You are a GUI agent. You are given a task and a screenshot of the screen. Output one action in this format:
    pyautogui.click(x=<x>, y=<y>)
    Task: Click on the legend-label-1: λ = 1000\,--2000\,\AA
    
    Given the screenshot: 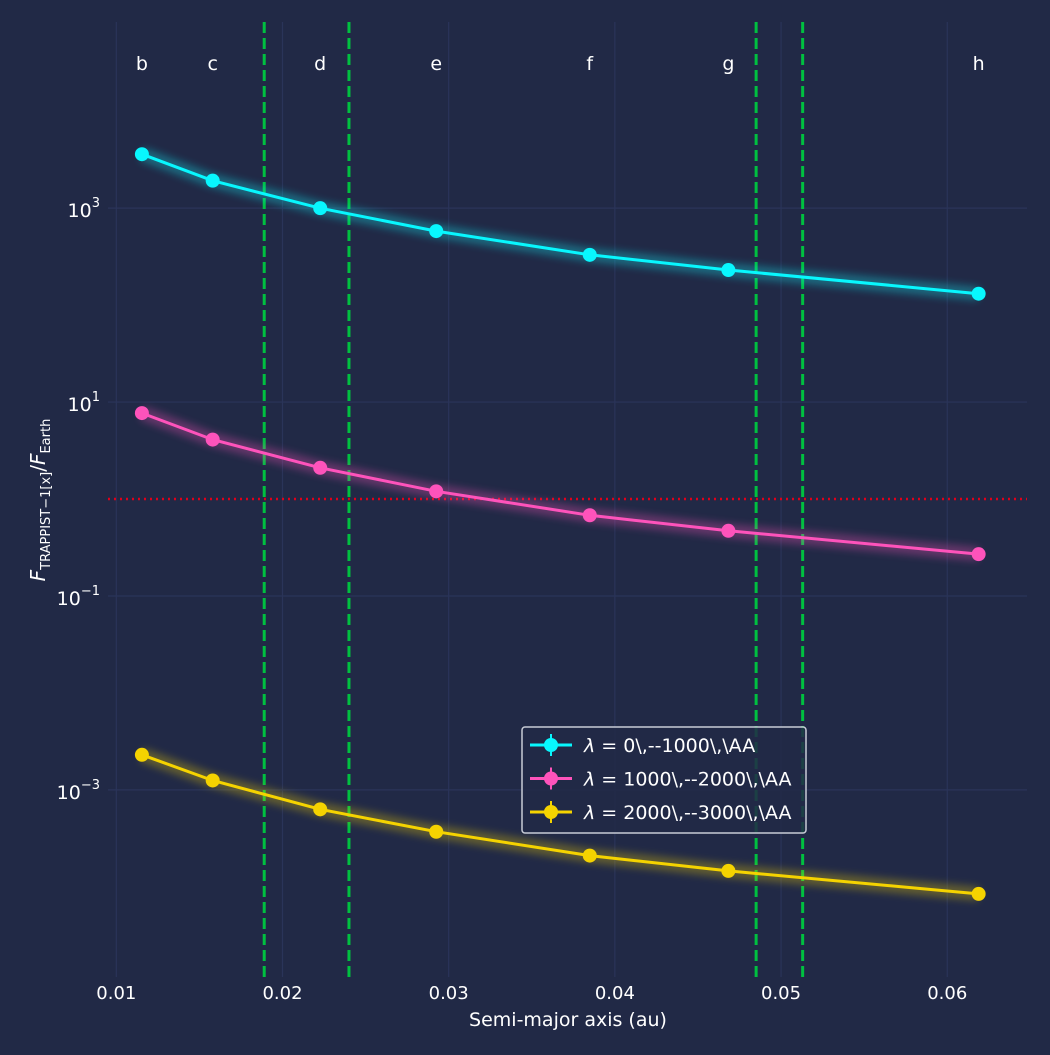 What is the action you would take?
    pyautogui.click(x=687, y=780)
    